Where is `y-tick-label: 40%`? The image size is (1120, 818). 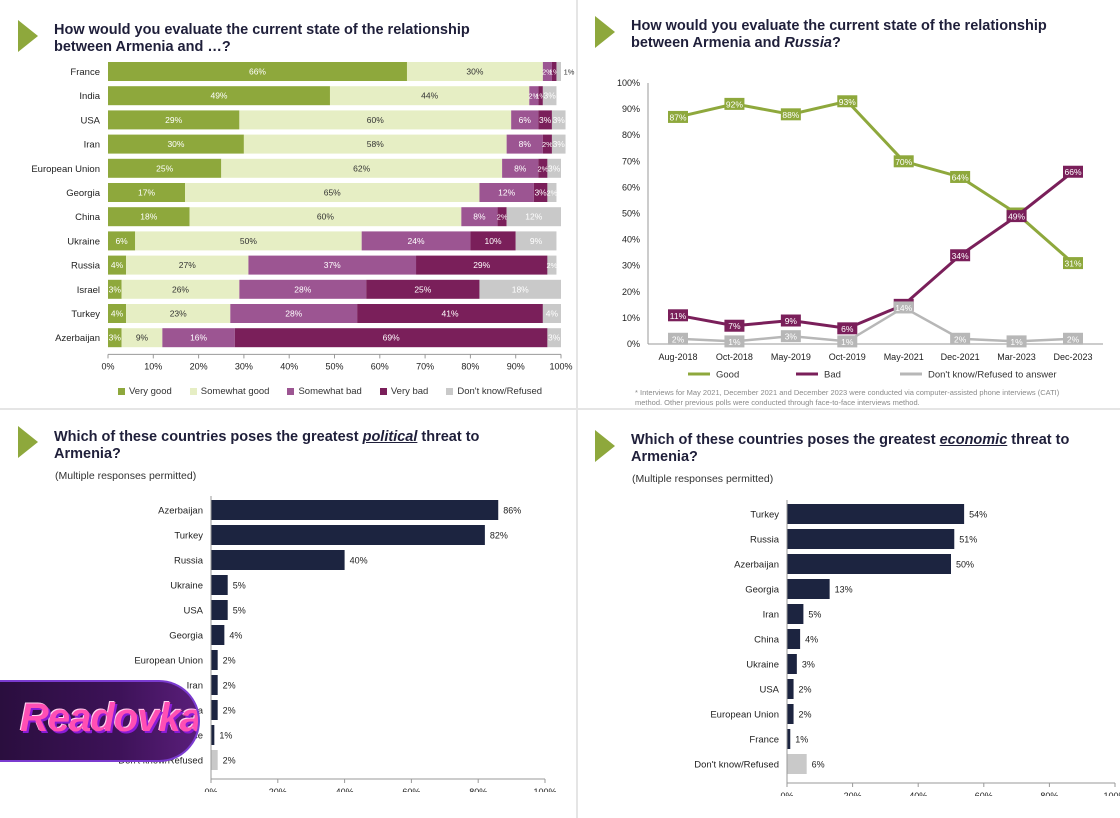 y-tick-label: 40% is located at coordinates (631, 240).